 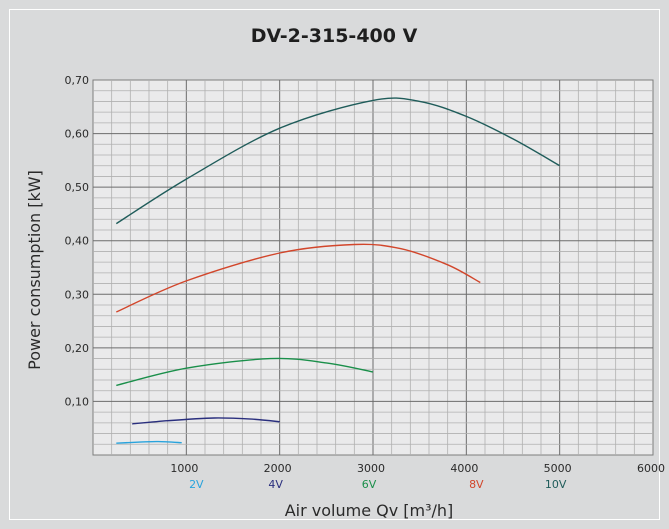 I want to click on x-tick-label: 4000, so click(x=464, y=468).